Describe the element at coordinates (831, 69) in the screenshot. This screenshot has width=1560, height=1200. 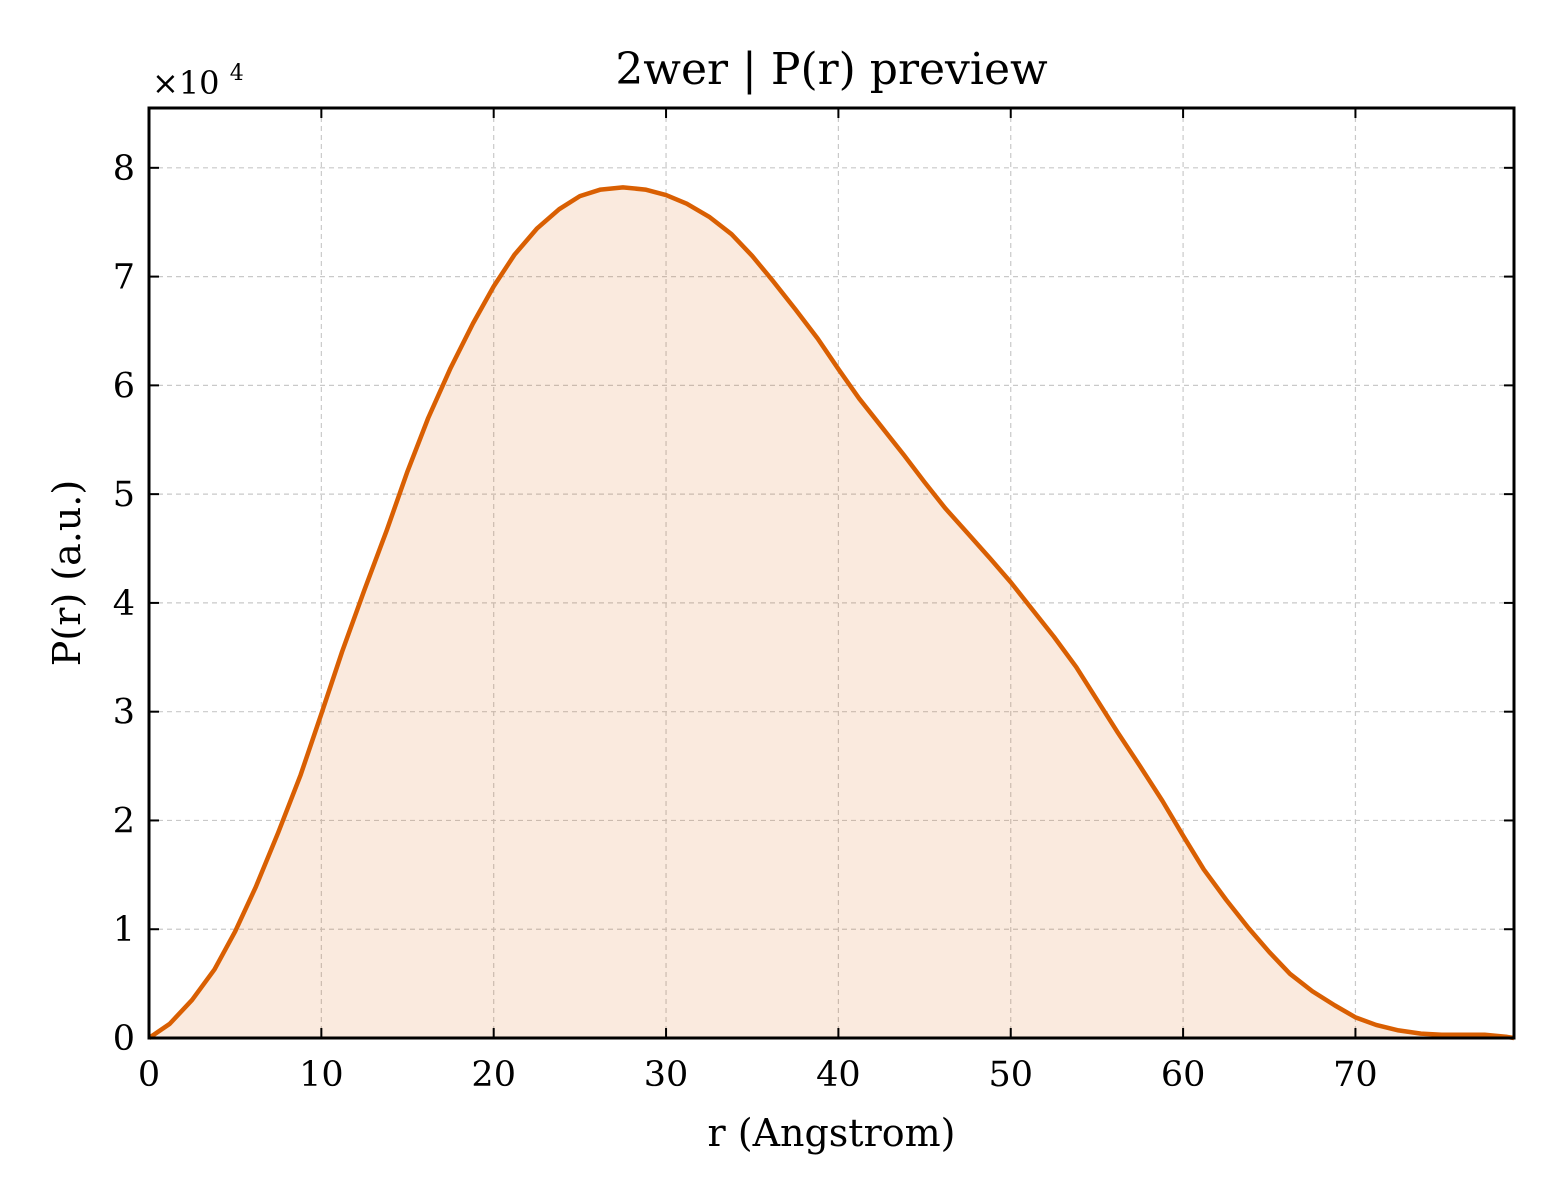
I see `chart-title: 2wer | P(r) preview` at that location.